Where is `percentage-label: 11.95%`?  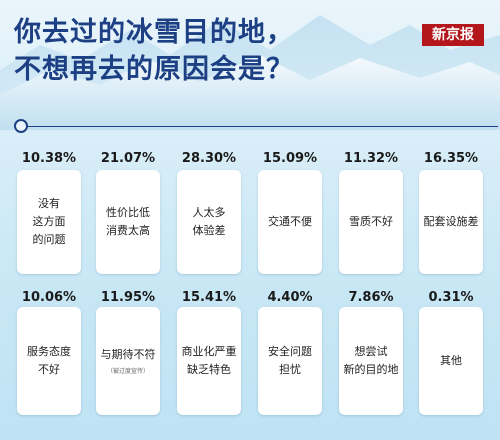 percentage-label: 11.95% is located at coordinates (128, 297).